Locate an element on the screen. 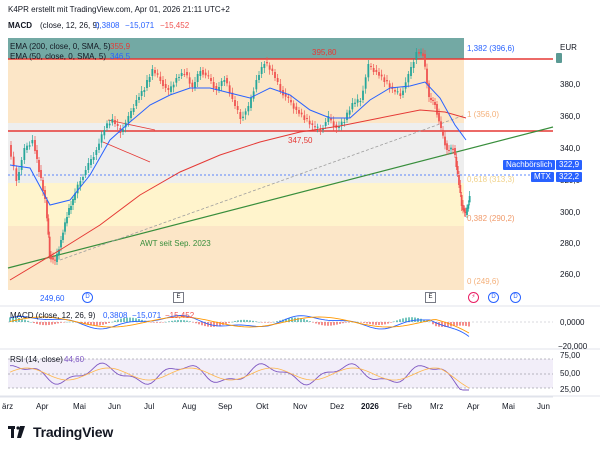 Image resolution: width=600 pixels, height=449 pixels. label-fib-0382: 0,382 (290,2) is located at coordinates (491, 218).